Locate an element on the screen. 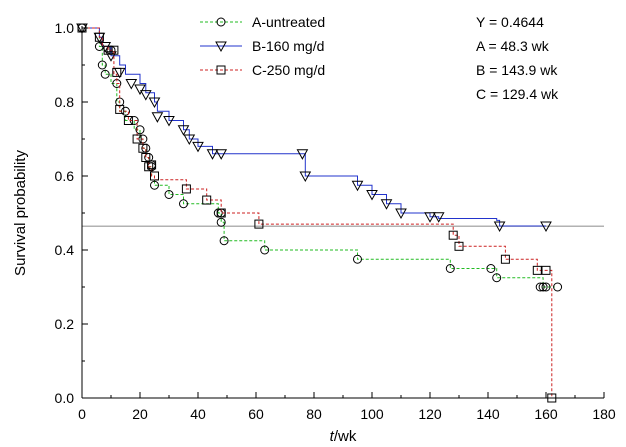  y-ticks: 0.0 0.2 0.4 0.6 0.8 1.0 is located at coordinates (71, 213).